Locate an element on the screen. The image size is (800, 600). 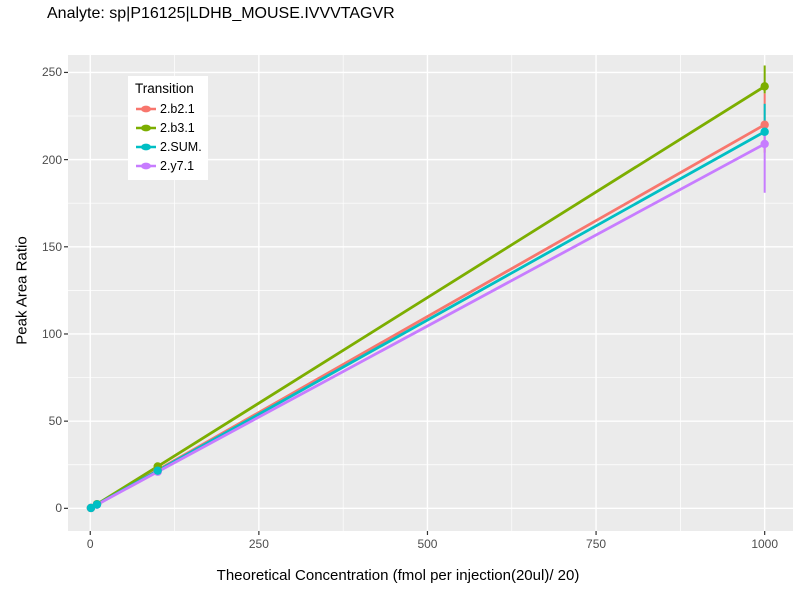
x-tick-label-250: 250 is located at coordinates (258, 544).